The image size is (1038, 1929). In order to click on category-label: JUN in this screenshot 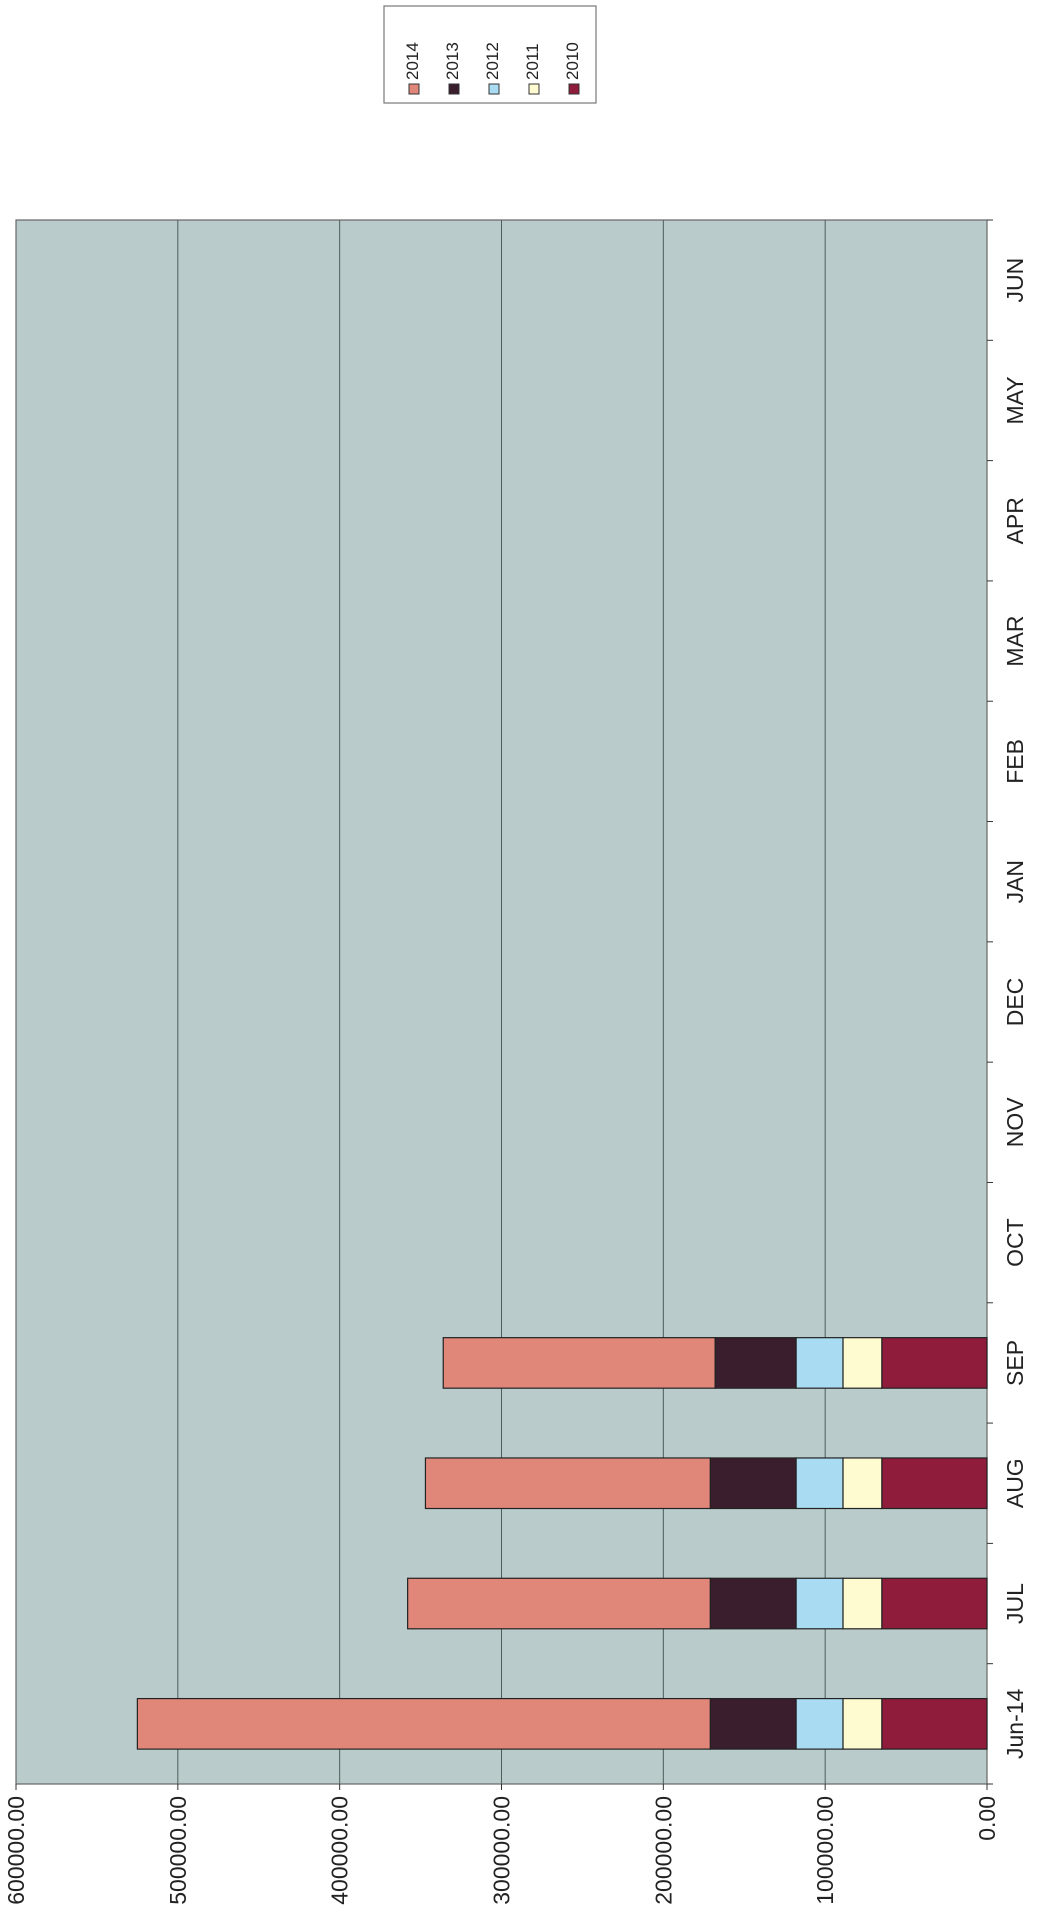, I will do `click(1015, 280)`.